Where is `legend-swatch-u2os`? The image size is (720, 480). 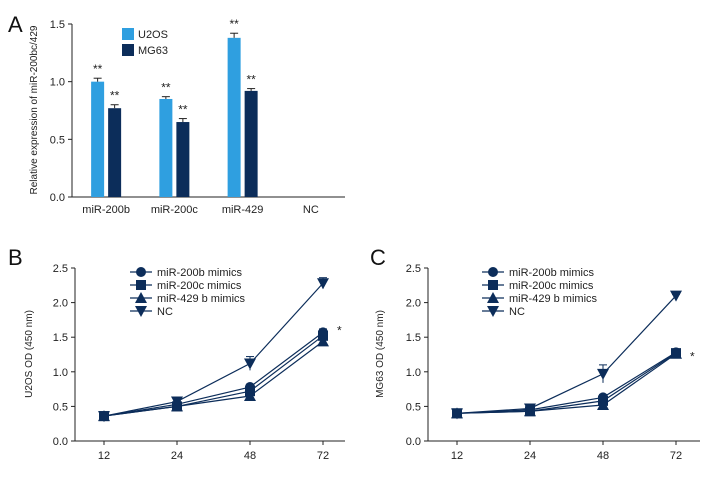
legend-swatch-u2os is located at coordinates (128, 34).